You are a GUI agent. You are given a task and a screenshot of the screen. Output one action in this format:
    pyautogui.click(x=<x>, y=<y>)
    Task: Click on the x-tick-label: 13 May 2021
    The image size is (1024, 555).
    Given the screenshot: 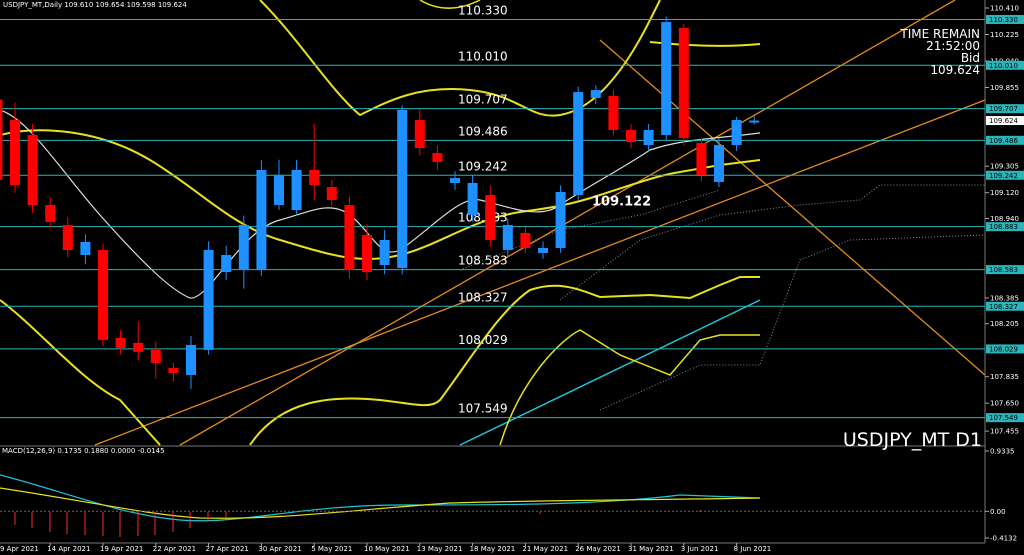 What is the action you would take?
    pyautogui.click(x=440, y=549)
    